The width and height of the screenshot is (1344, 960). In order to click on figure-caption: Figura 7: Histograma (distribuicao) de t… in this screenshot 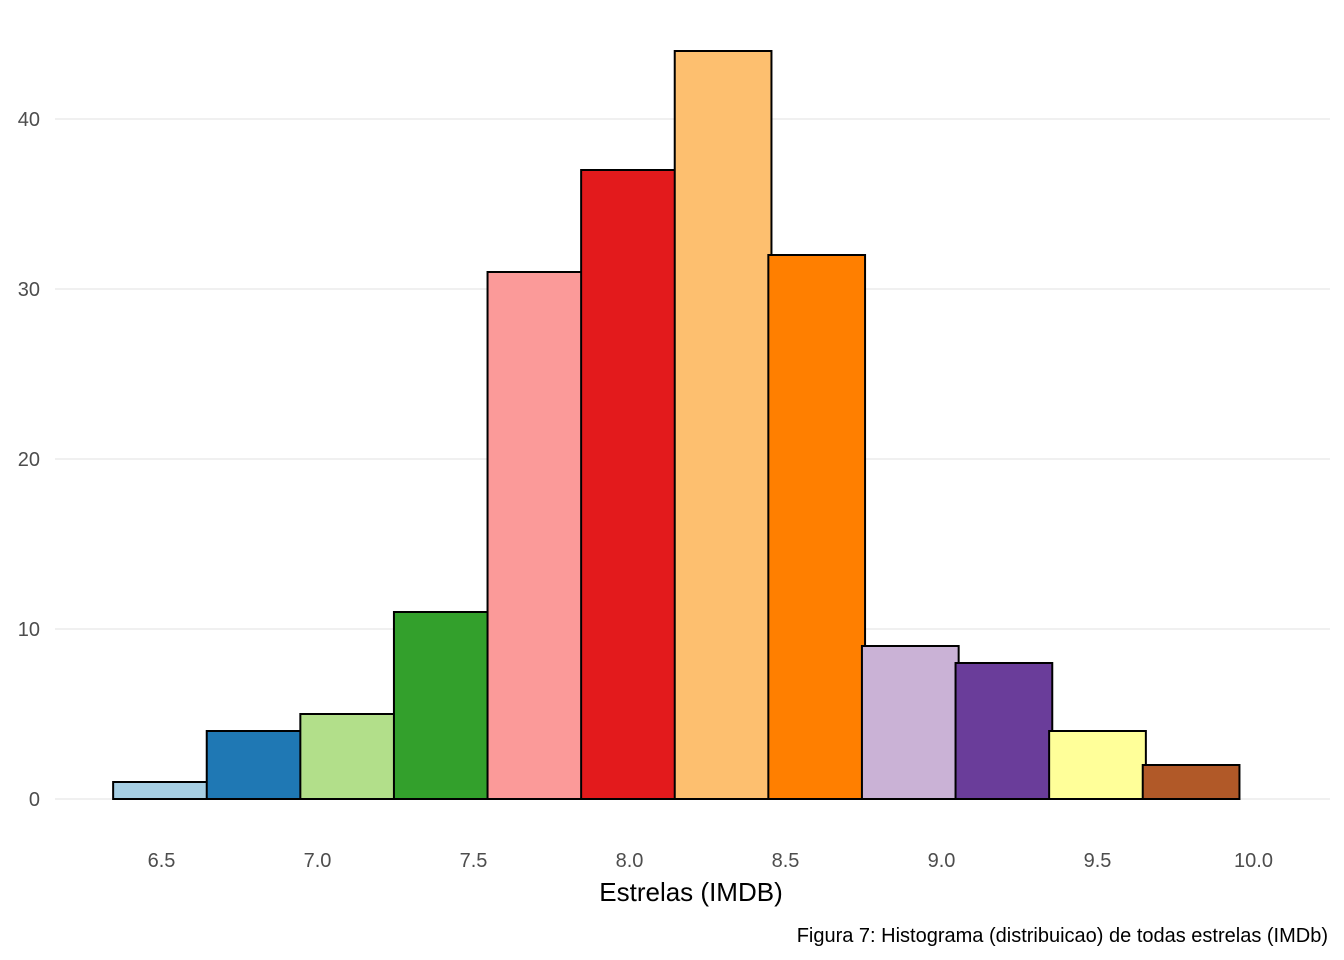, I will do `click(1062, 936)`.